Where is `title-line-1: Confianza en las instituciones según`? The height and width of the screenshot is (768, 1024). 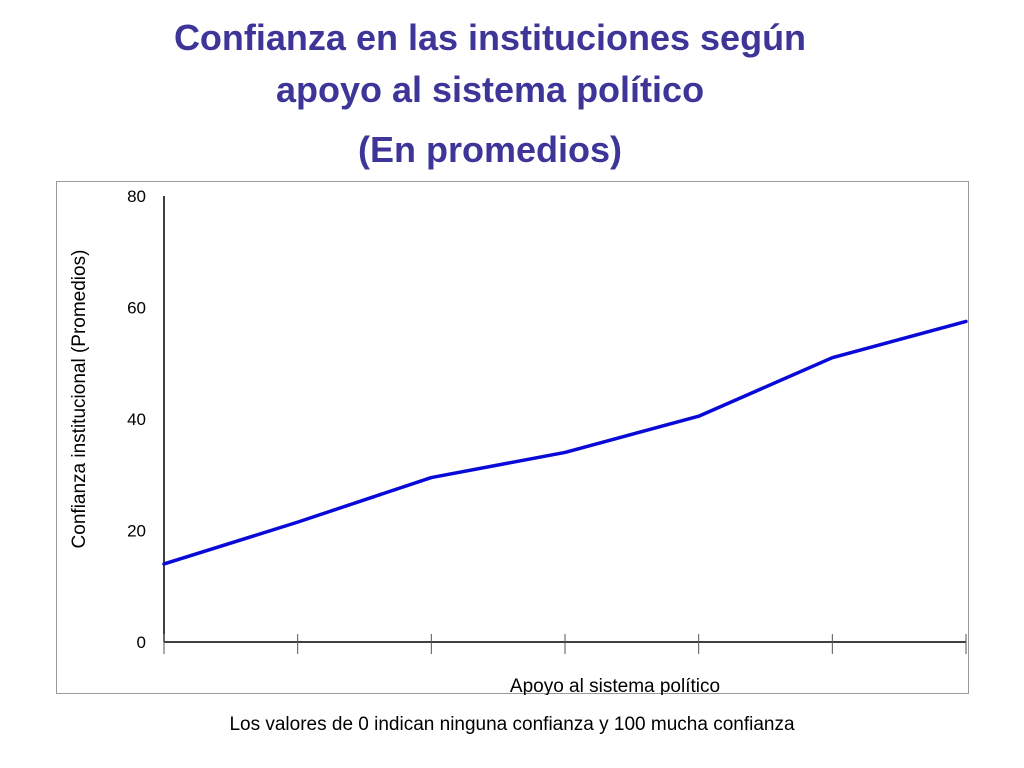 title-line-1: Confianza en las instituciones según is located at coordinates (490, 37).